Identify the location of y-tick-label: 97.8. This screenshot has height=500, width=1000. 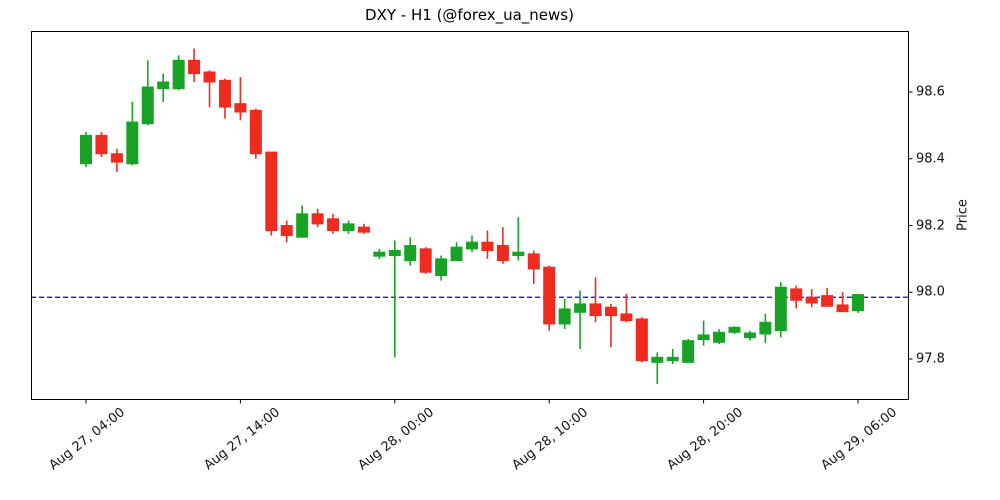
(930, 359).